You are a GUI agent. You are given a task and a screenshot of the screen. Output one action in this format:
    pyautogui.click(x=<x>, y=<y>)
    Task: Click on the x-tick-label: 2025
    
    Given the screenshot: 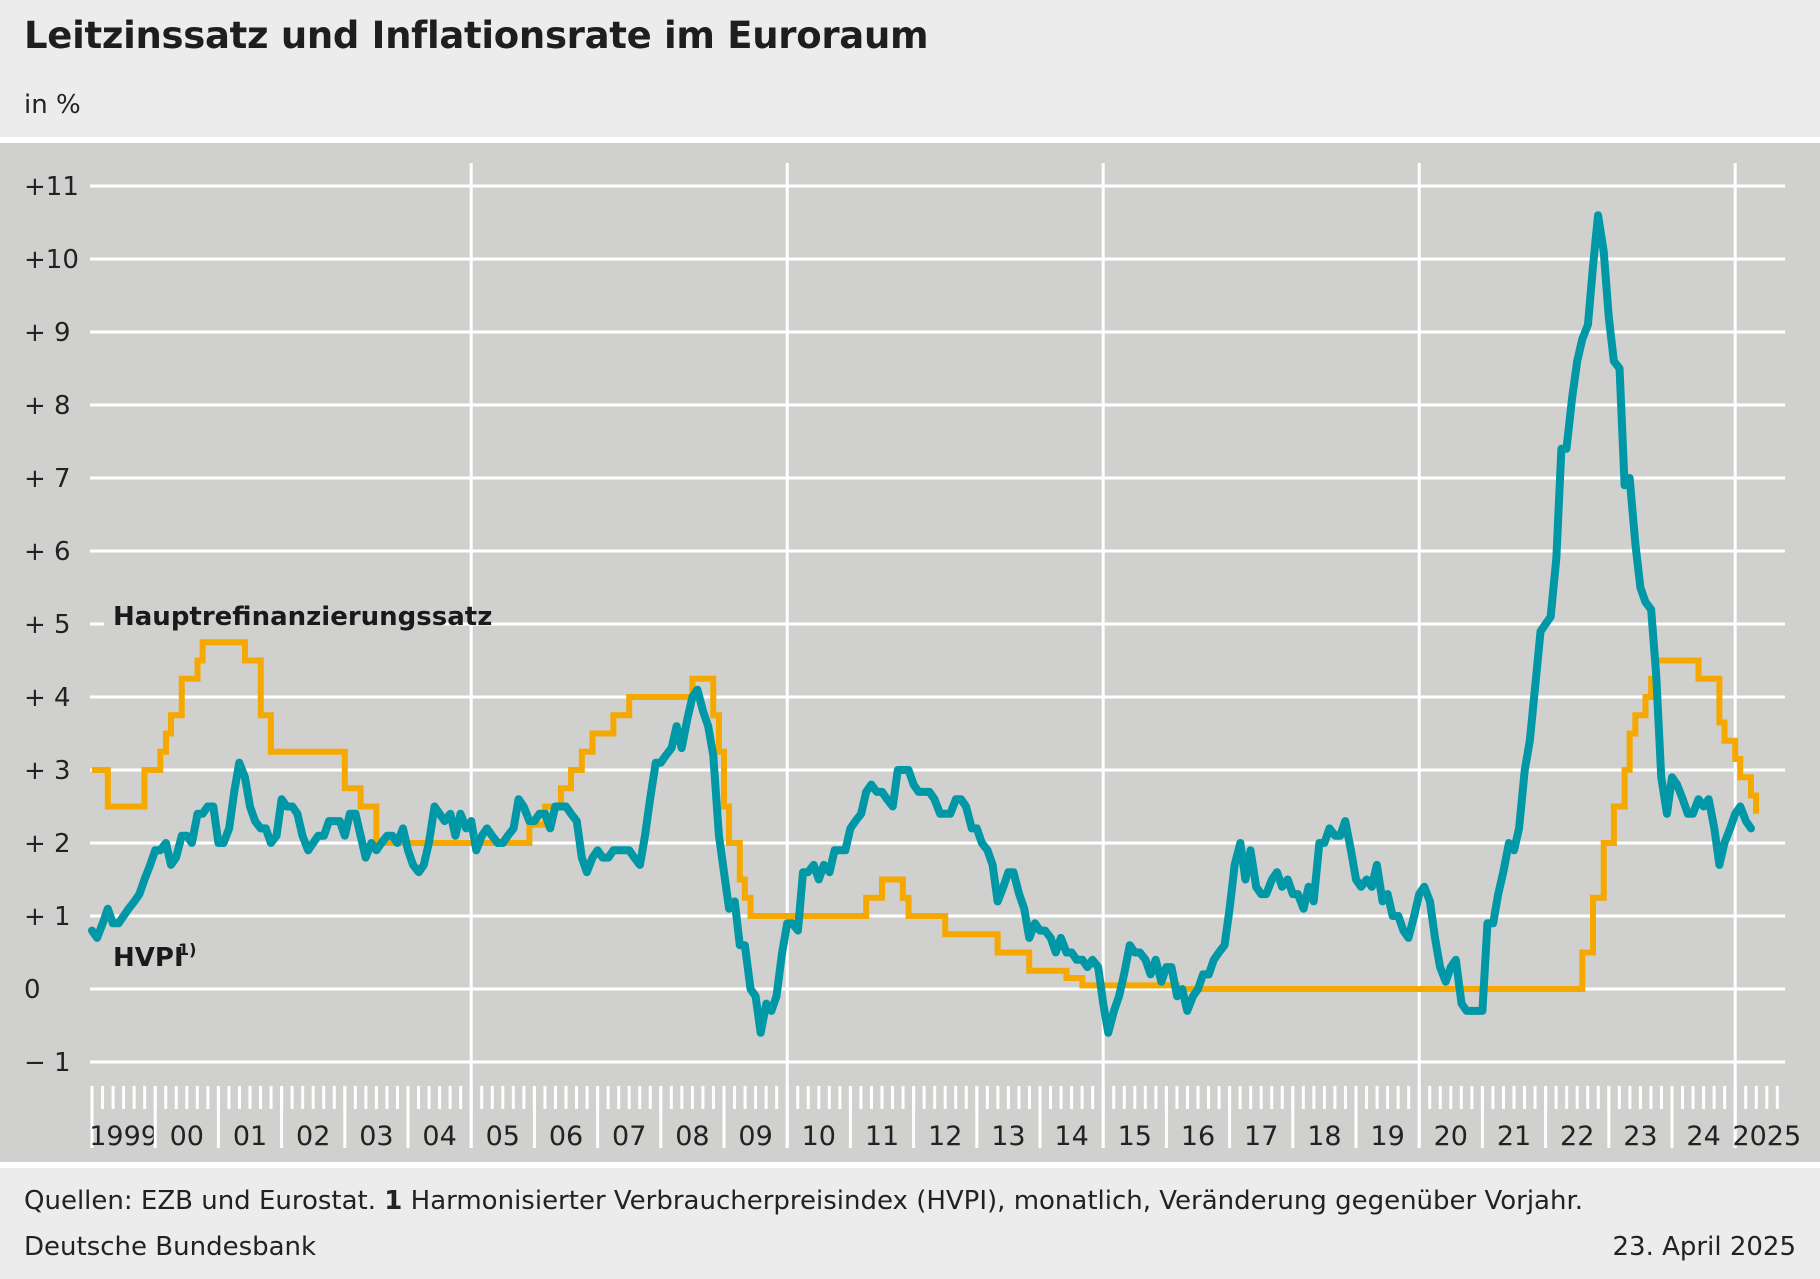 What is the action you would take?
    pyautogui.click(x=1766, y=1136)
    